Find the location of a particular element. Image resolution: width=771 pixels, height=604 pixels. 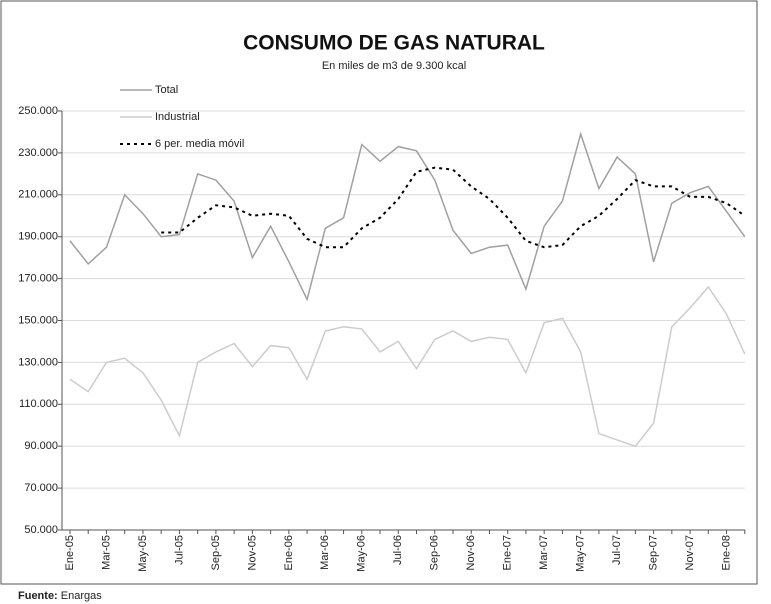

chart-subtitle: En miles de m3 de 9.300 kcal is located at coordinates (394, 66).